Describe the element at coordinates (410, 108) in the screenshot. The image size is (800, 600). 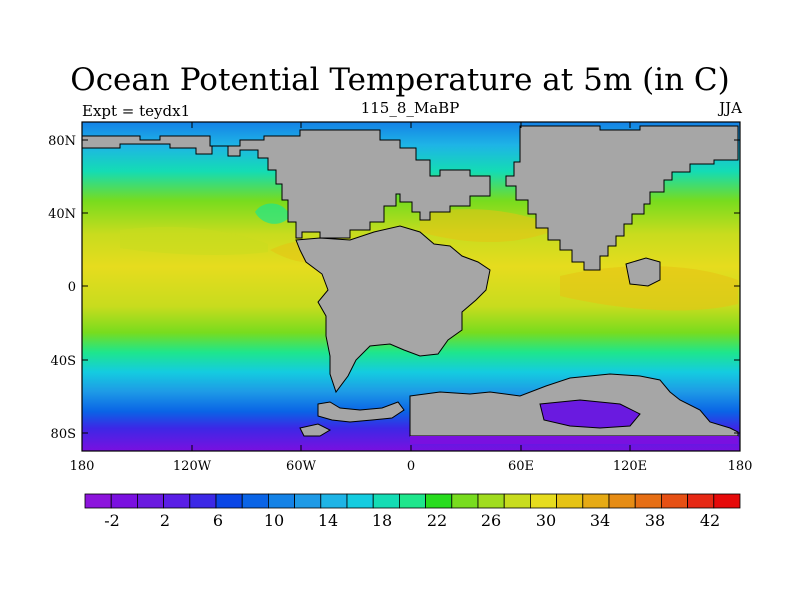
I see `age-label: 115_8_MaBP` at that location.